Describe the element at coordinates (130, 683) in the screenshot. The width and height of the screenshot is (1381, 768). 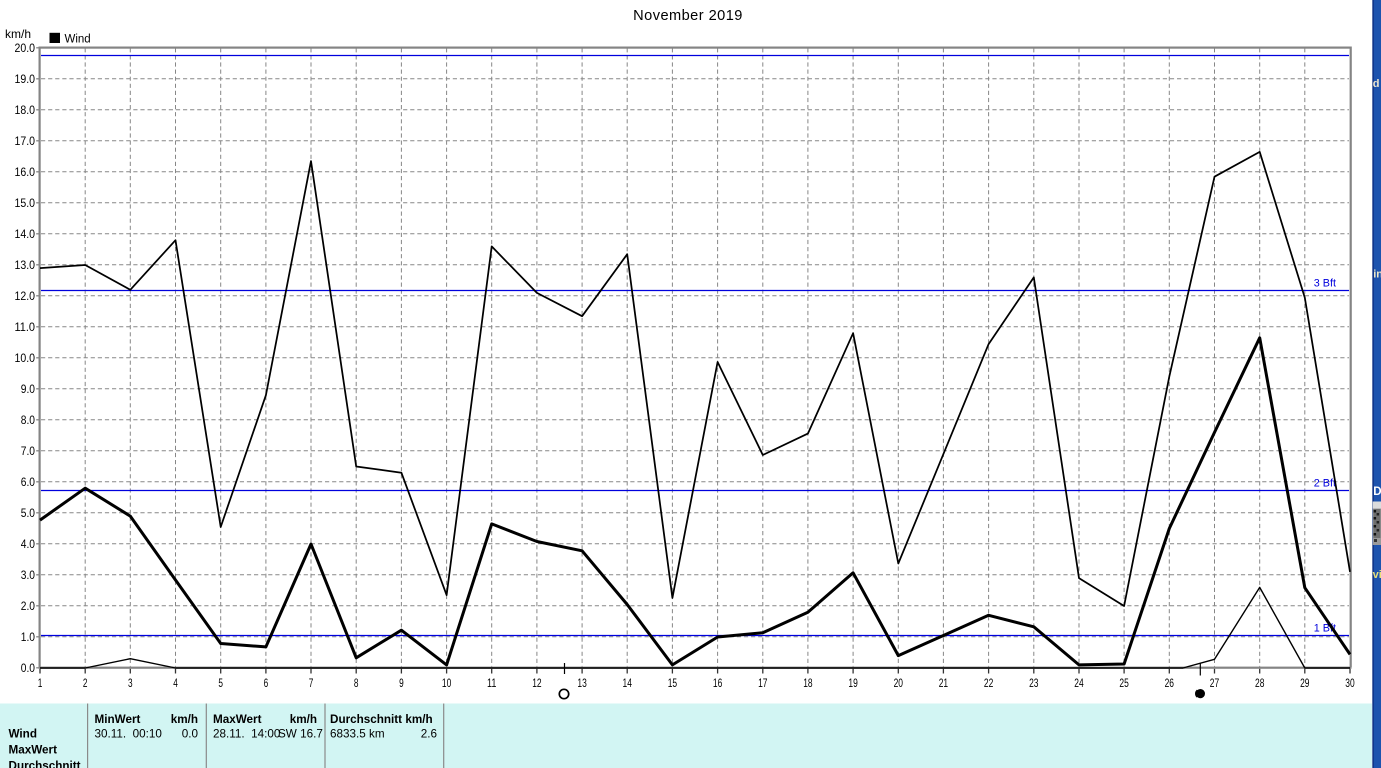
I see `svg-text: 3` at that location.